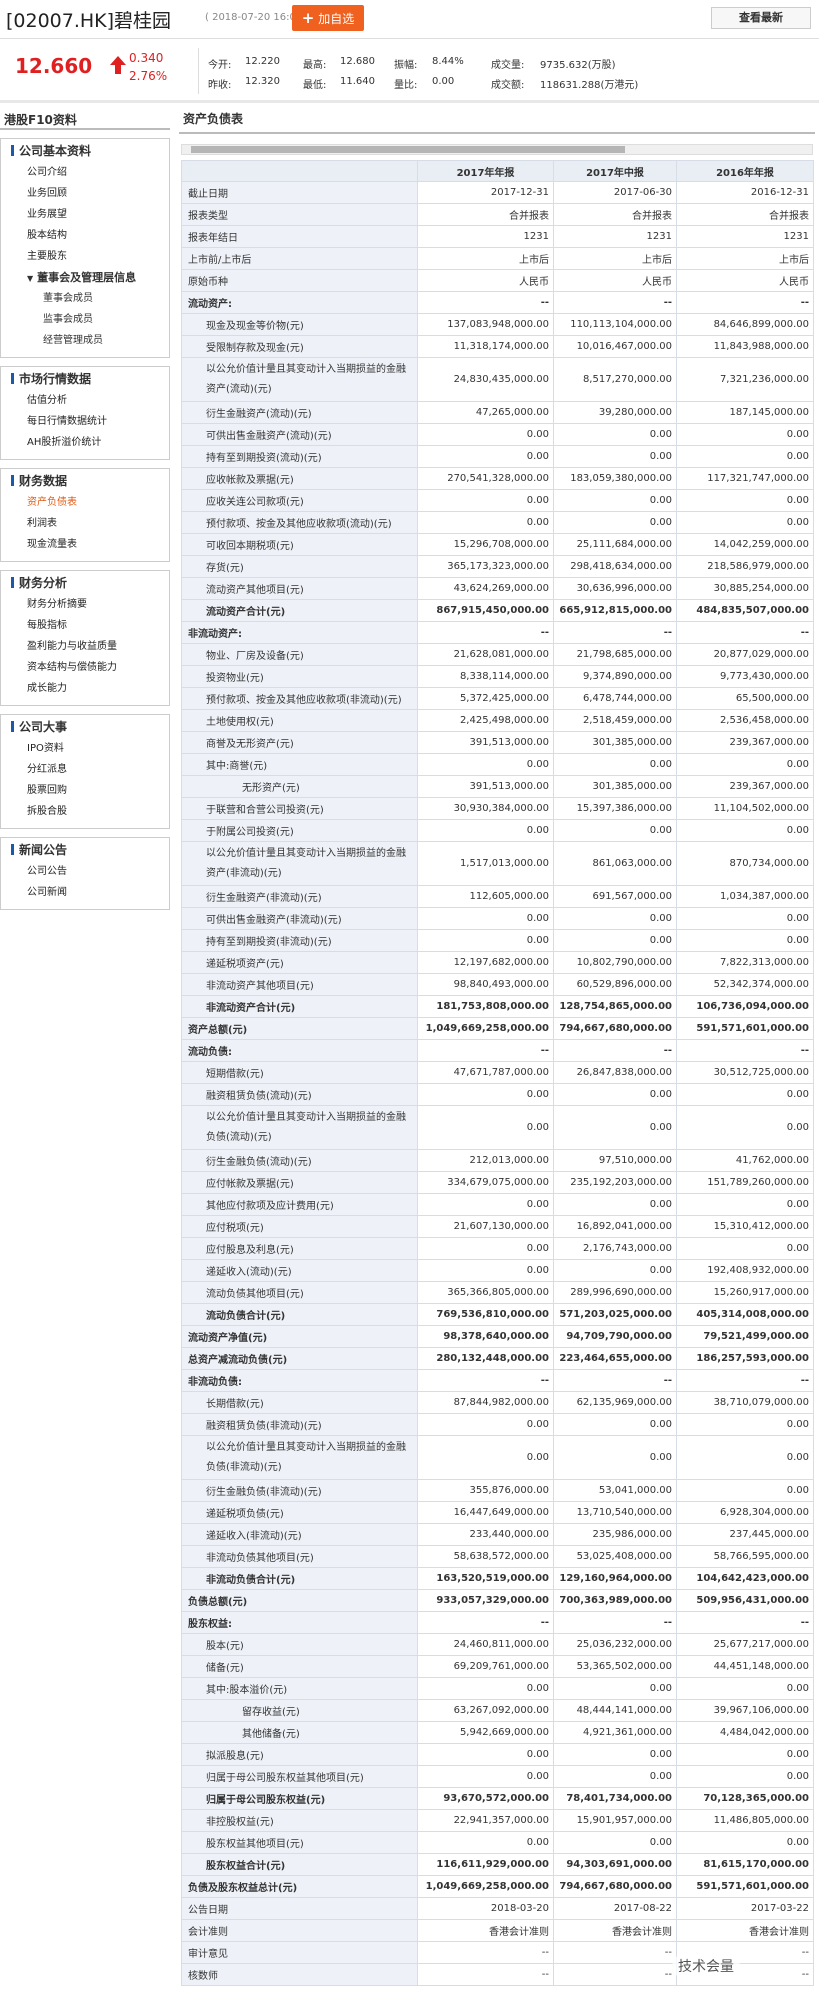 The height and width of the screenshot is (2000, 819). What do you see at coordinates (73, 340) in the screenshot?
I see `nav-item: 经营管理成员` at bounding box center [73, 340].